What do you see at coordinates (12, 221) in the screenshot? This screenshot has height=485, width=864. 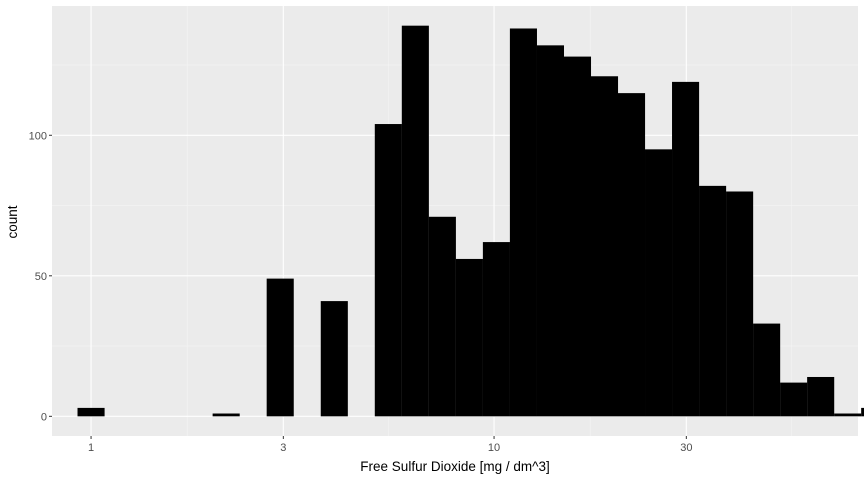 I see `y-axis-title: count` at bounding box center [12, 221].